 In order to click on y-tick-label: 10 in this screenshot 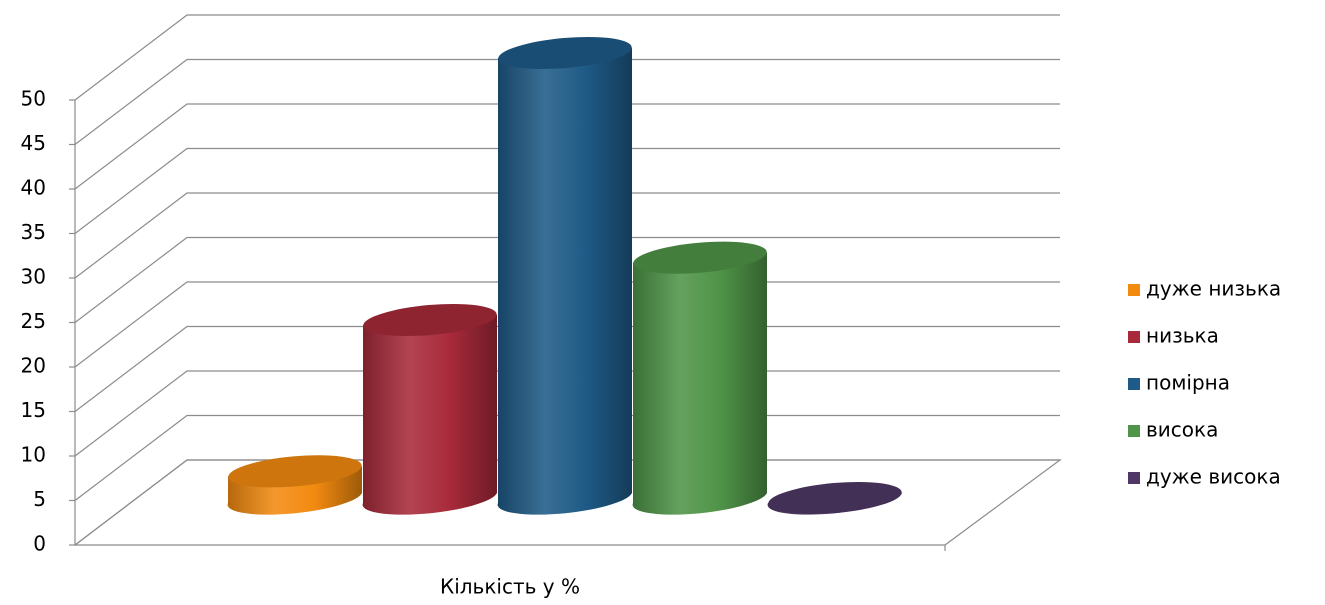, I will do `click(33, 455)`.